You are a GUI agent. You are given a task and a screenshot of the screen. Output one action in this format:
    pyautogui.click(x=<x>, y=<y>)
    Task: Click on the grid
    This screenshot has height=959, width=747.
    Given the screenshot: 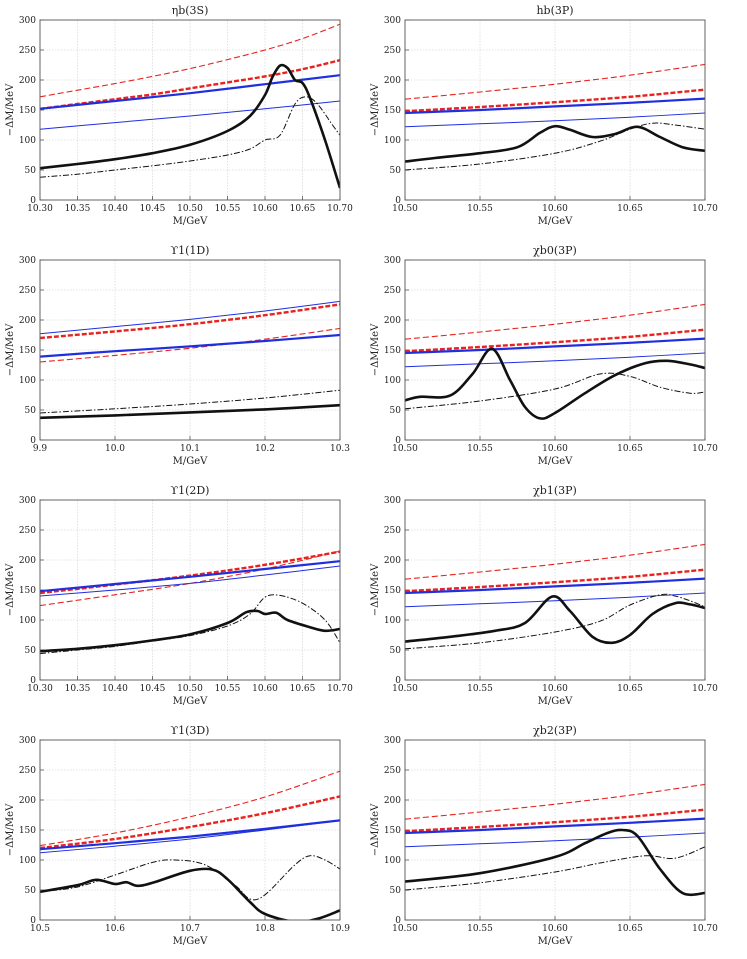 What is the action you would take?
    pyautogui.click(x=190, y=830)
    